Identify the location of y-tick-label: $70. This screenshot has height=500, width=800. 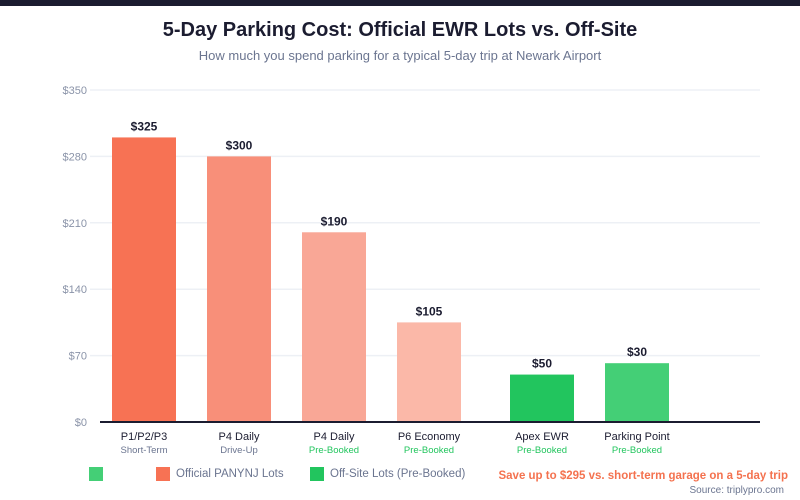
(78, 357).